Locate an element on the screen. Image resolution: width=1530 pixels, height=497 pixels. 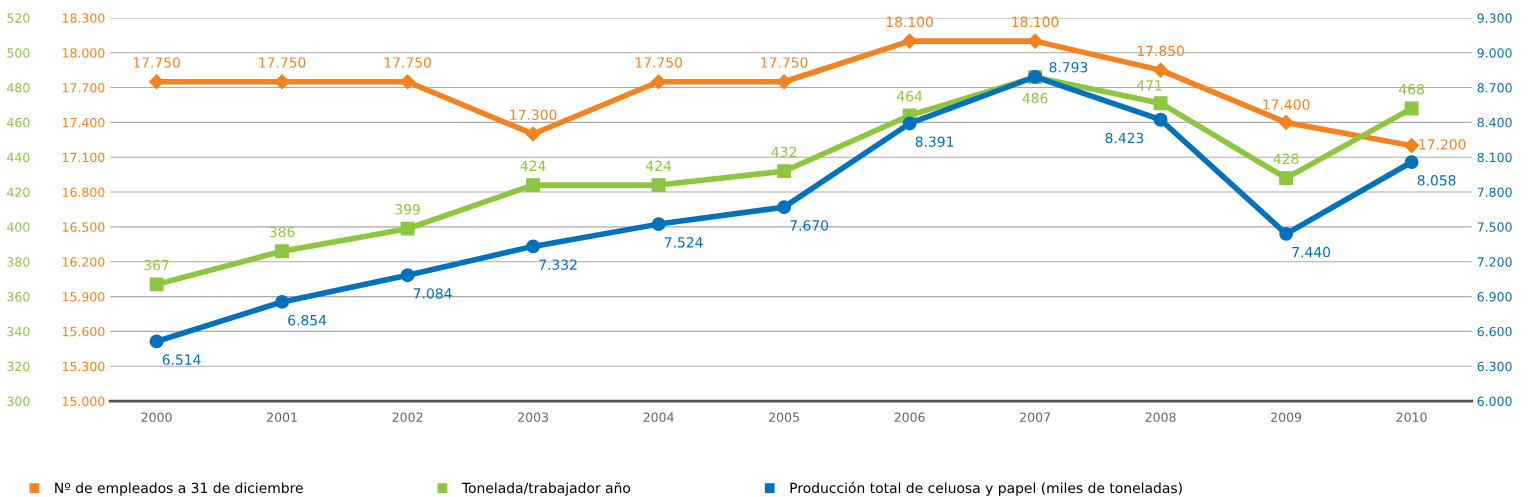
x-tick-label: 2010 is located at coordinates (1411, 417).